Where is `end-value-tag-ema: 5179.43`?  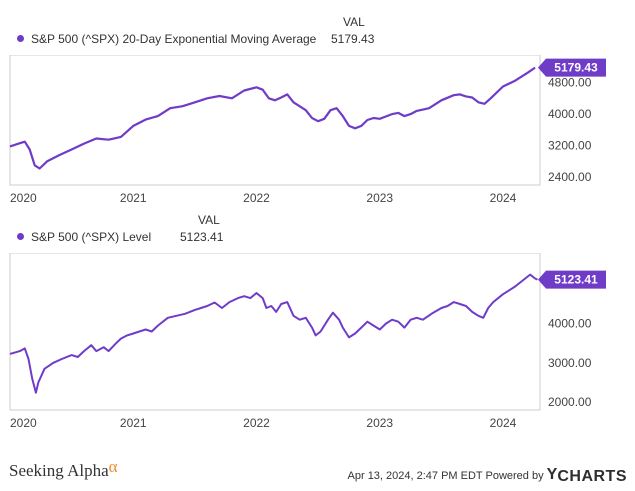 end-value-tag-ema: 5179.43 is located at coordinates (572, 67).